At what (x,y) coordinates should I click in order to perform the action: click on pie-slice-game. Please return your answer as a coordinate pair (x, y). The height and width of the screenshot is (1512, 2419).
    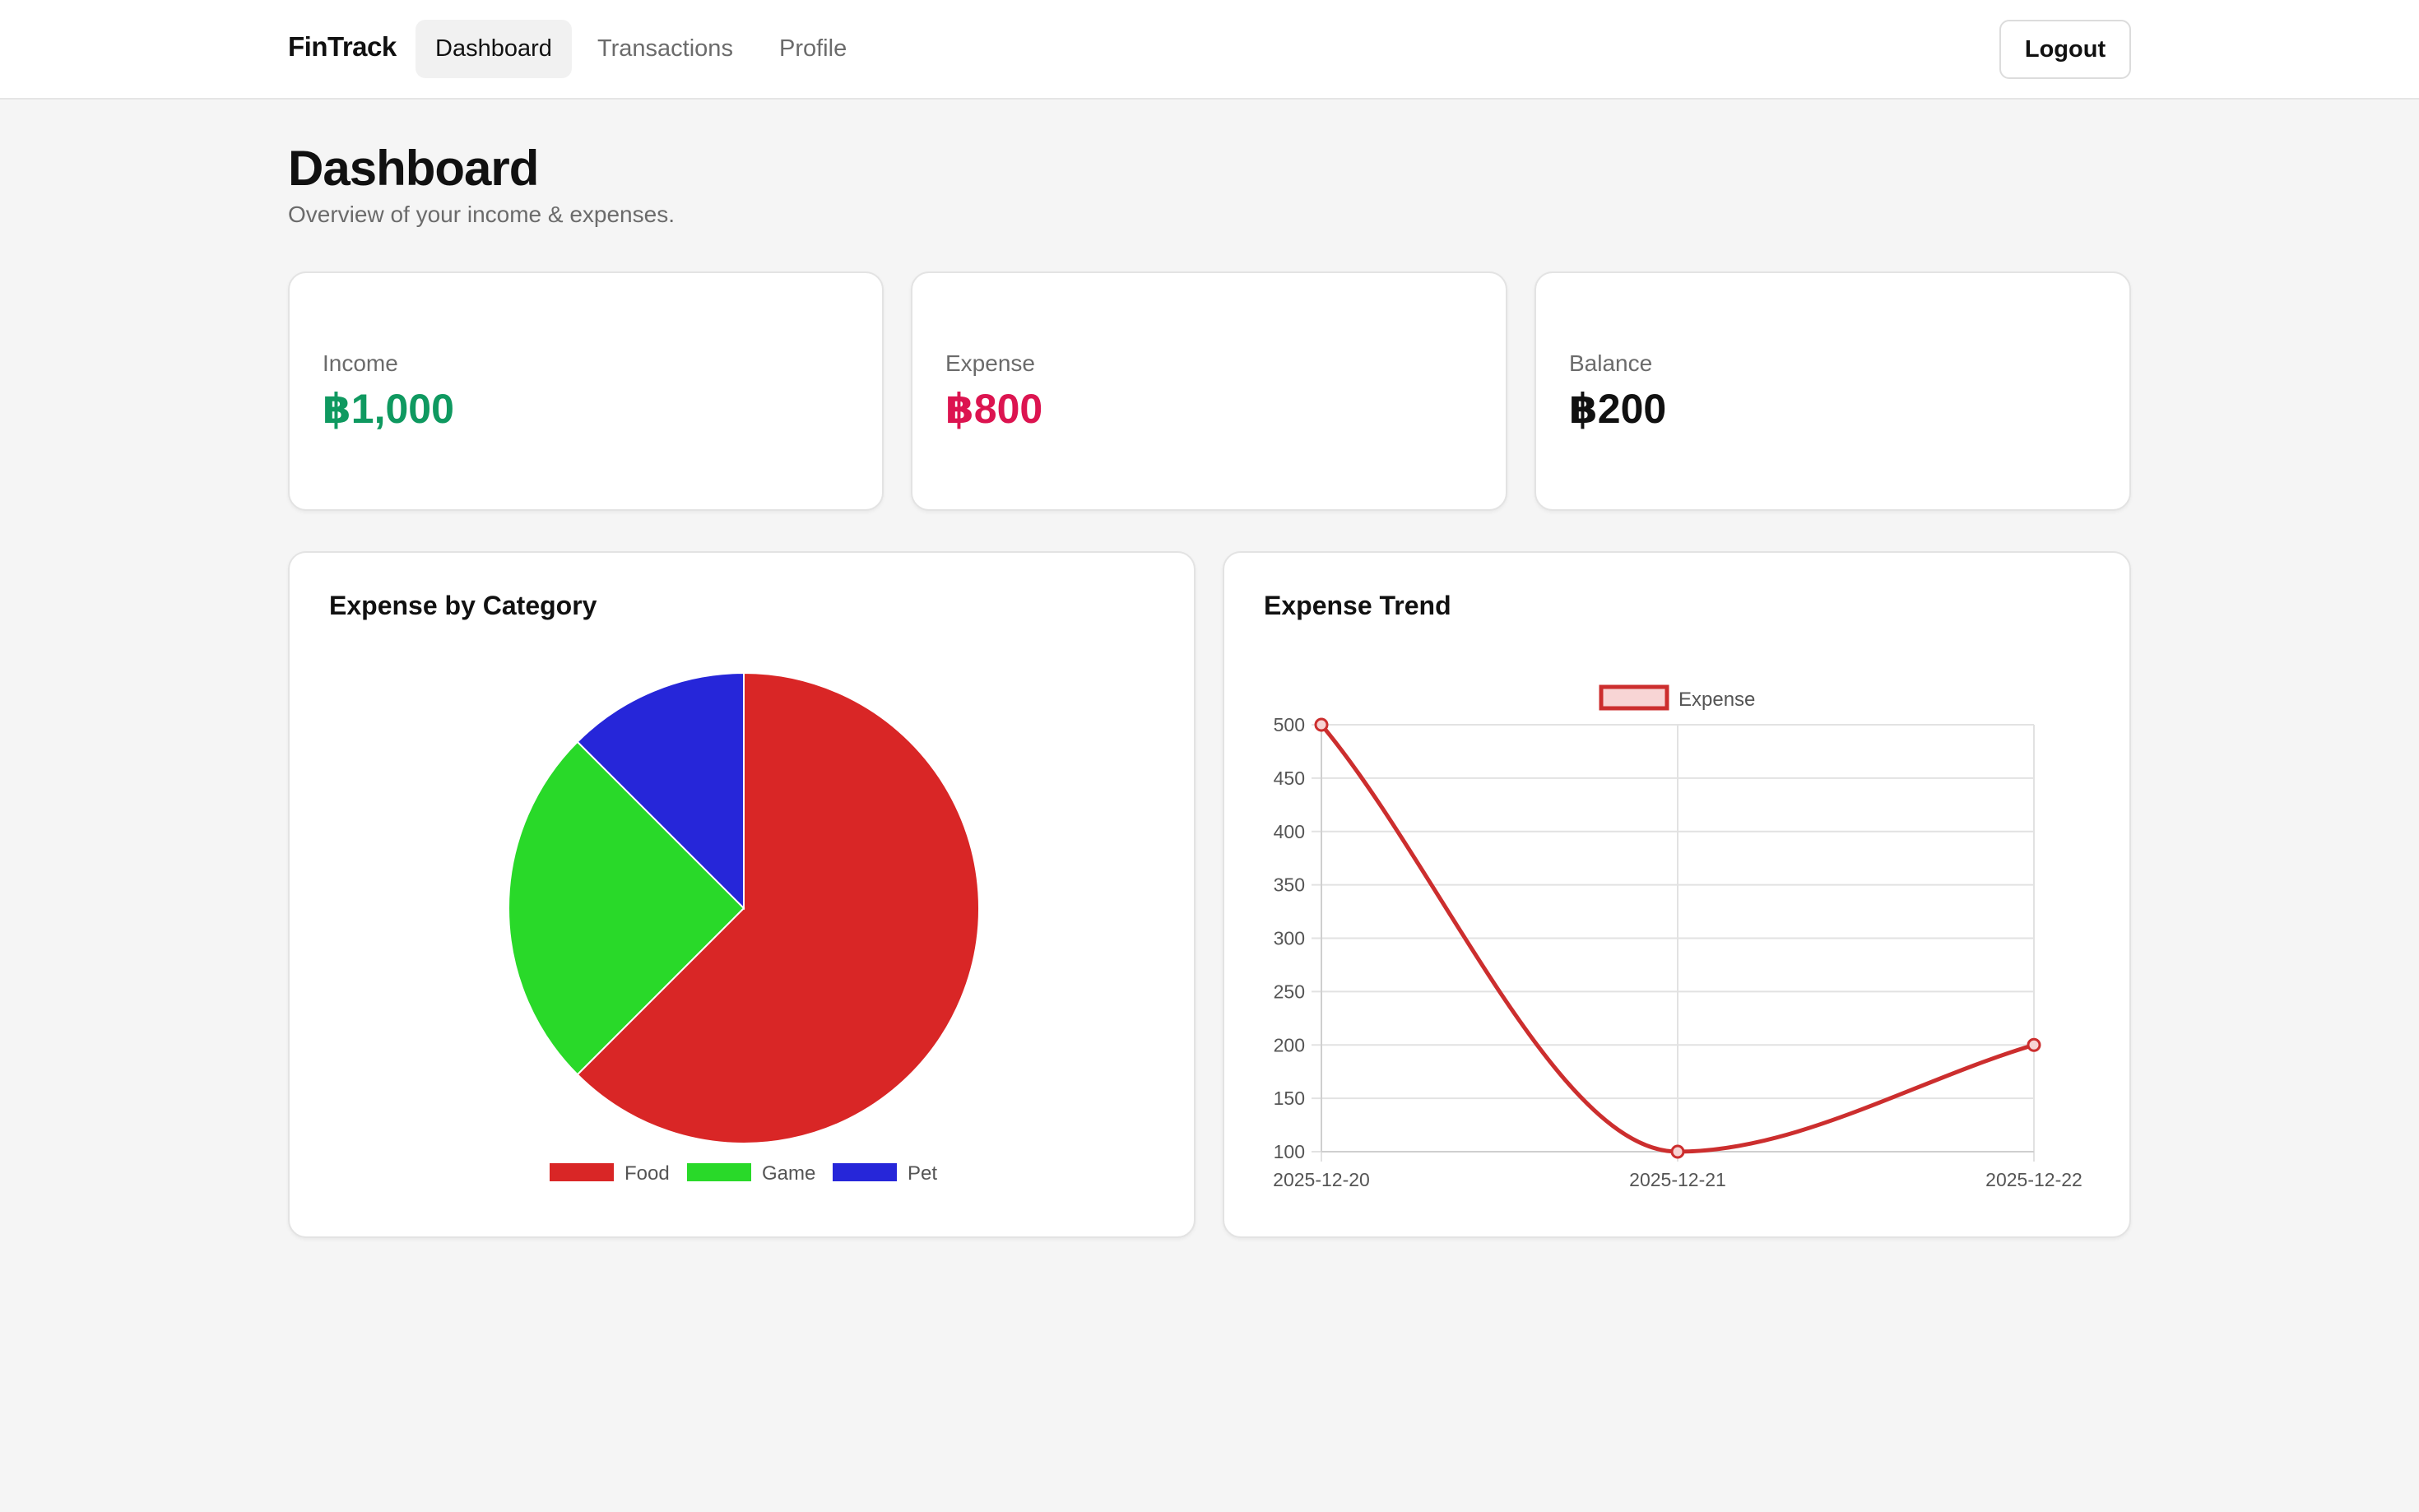
    Looking at the image, I should click on (626, 908).